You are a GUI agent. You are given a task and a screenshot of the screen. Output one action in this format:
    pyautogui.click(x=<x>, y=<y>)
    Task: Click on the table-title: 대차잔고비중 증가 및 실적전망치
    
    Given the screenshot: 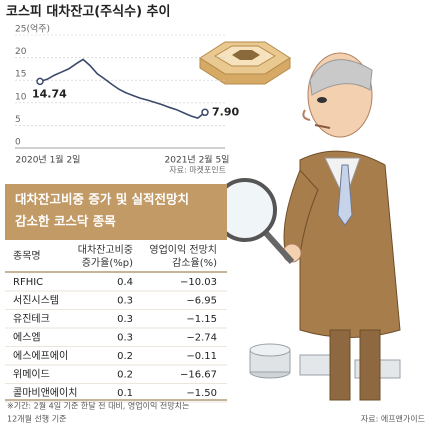 What is the action you would take?
    pyautogui.click(x=102, y=199)
    